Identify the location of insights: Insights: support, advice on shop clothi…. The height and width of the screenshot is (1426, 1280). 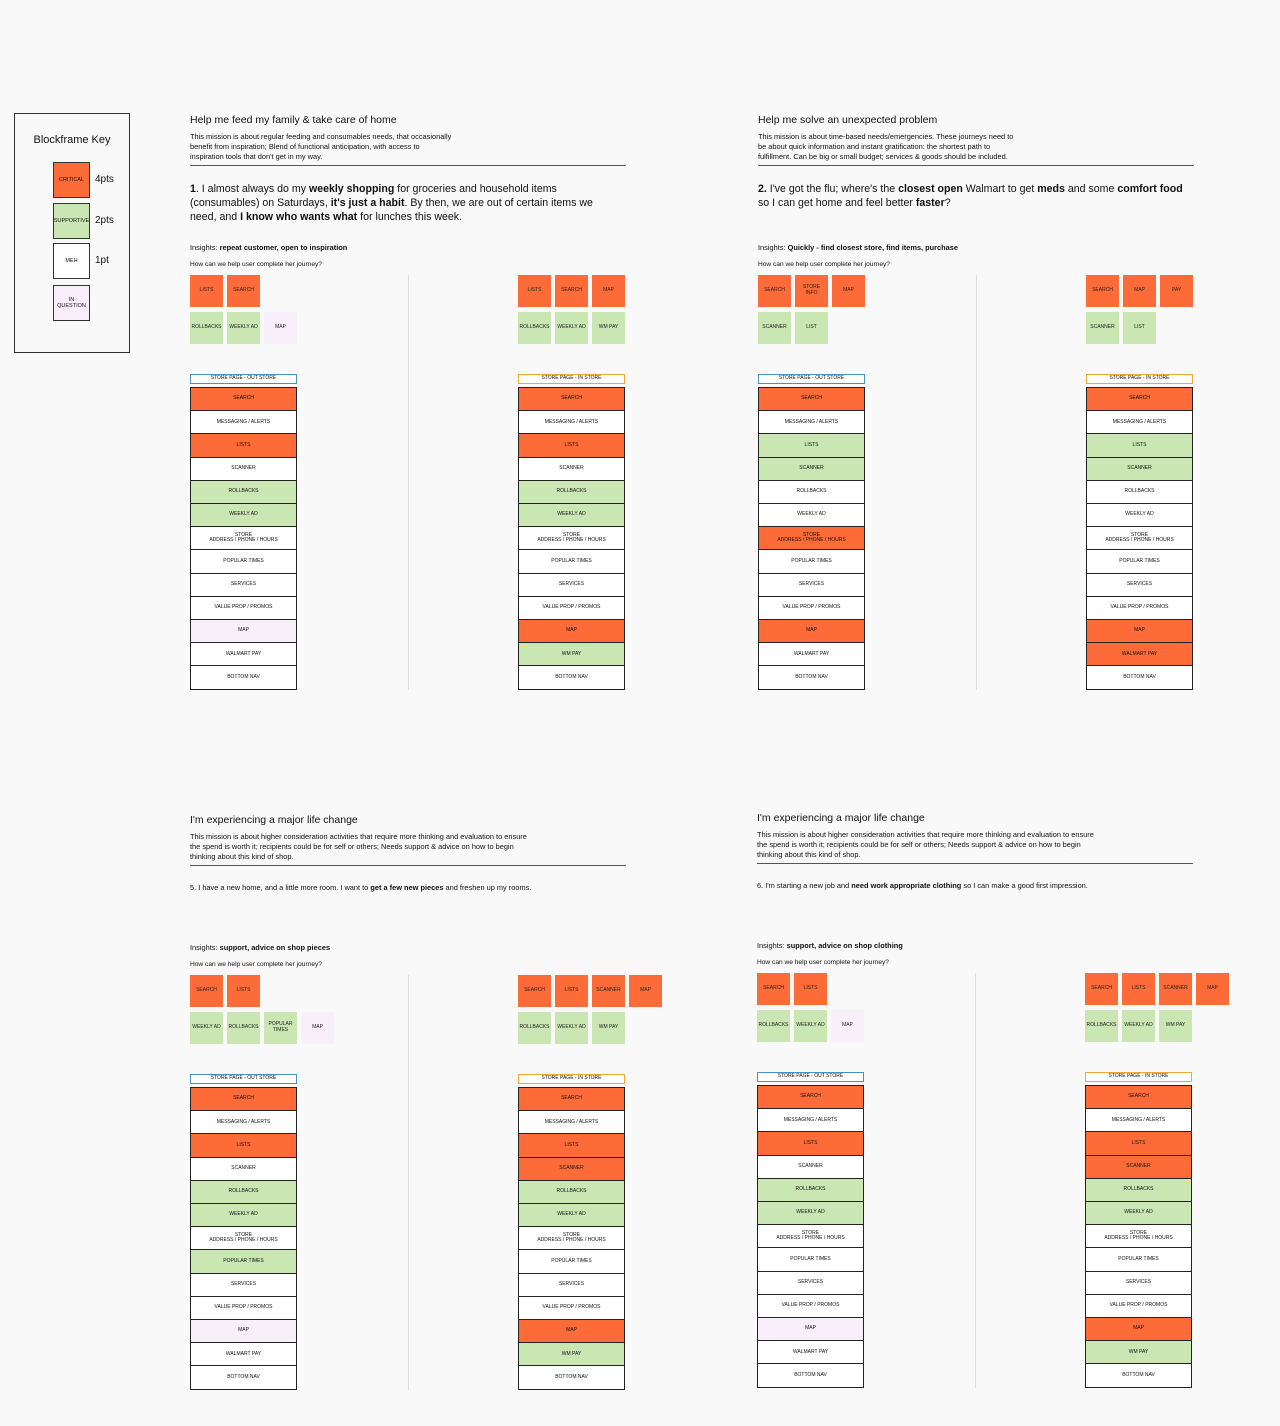
(830, 945).